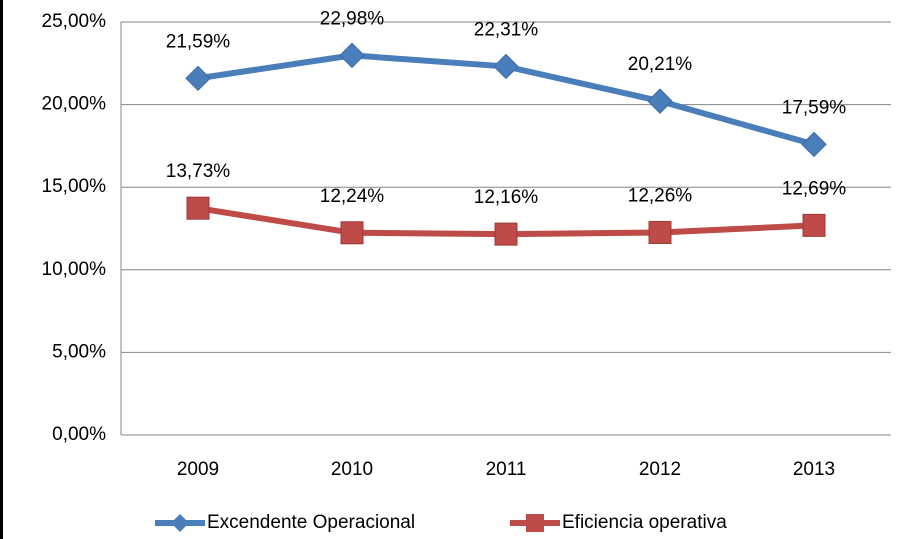  I want to click on data-label: 20,21%, so click(660, 64).